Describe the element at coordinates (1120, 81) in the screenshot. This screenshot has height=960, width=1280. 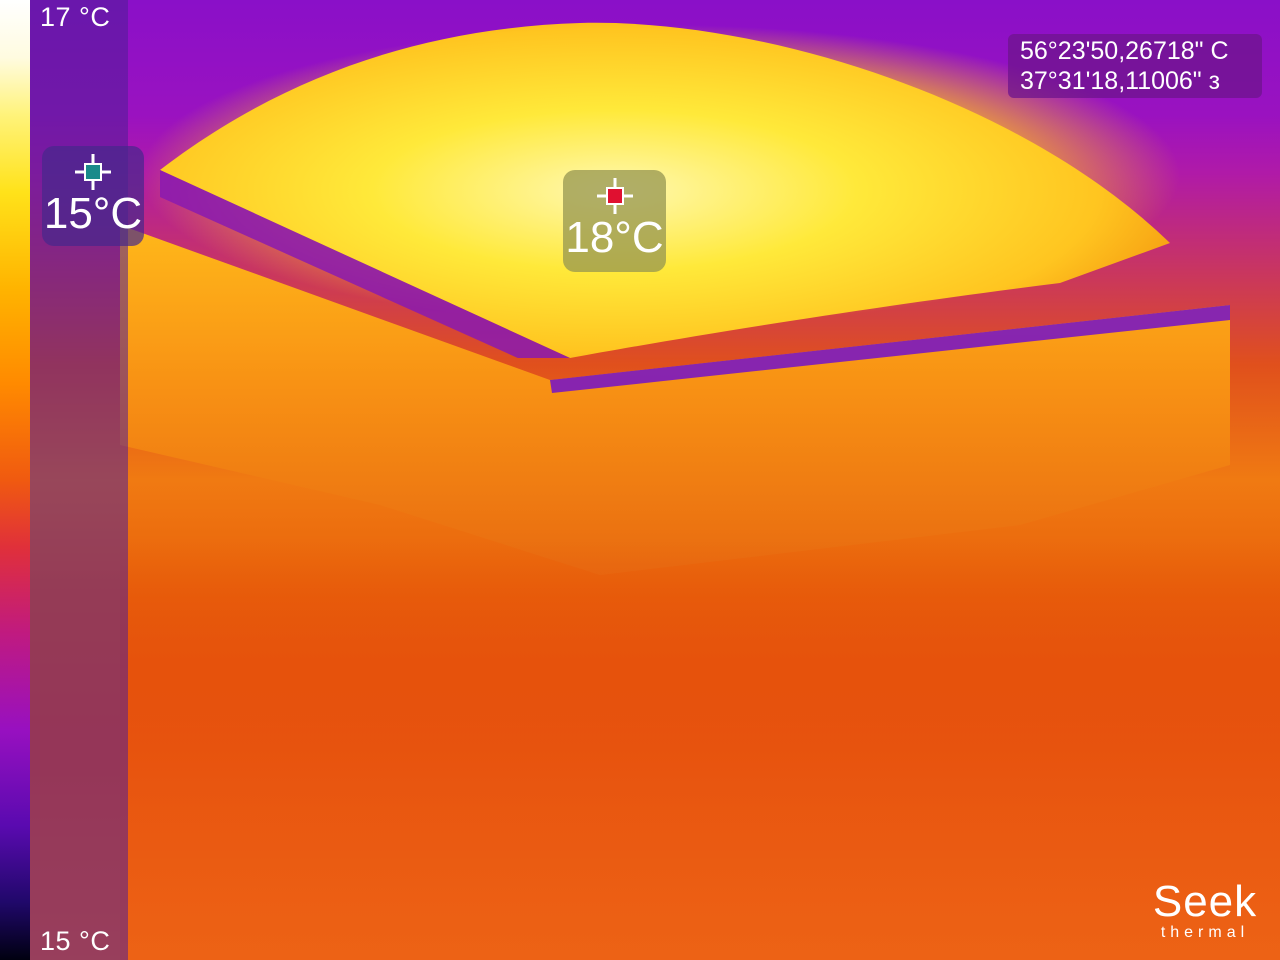
I see `gps-longitude: 37°31'18,11006" з` at that location.